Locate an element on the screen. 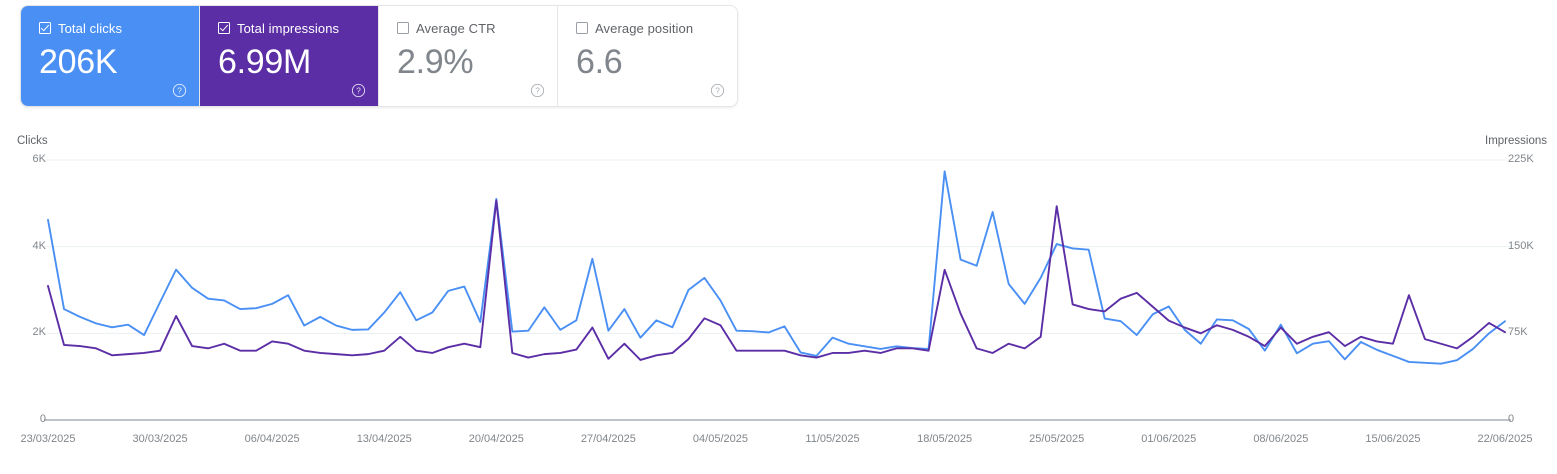 This screenshot has width=1557, height=474. right-axis-title: Impressions is located at coordinates (1516, 141).